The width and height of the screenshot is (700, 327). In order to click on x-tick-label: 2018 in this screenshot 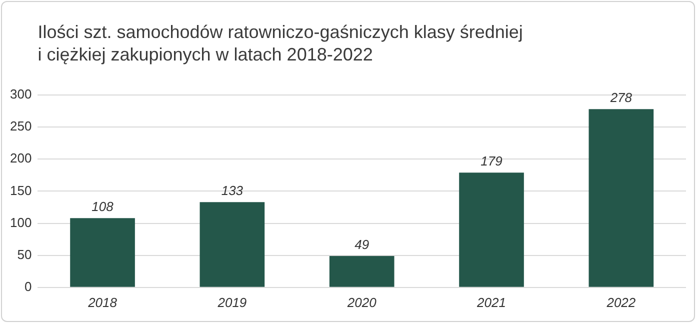, I will do `click(102, 302)`.